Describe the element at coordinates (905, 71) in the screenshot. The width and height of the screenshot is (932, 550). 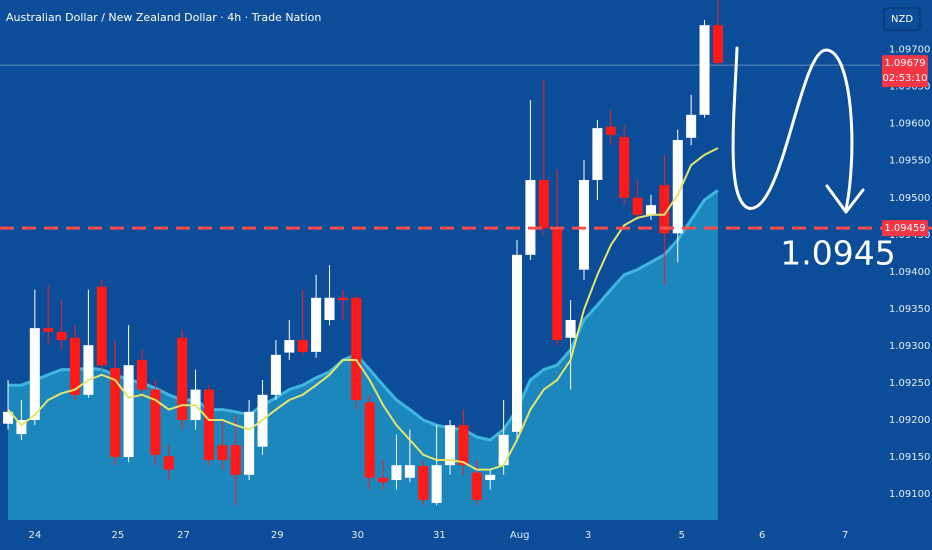
I see `last-price-box` at that location.